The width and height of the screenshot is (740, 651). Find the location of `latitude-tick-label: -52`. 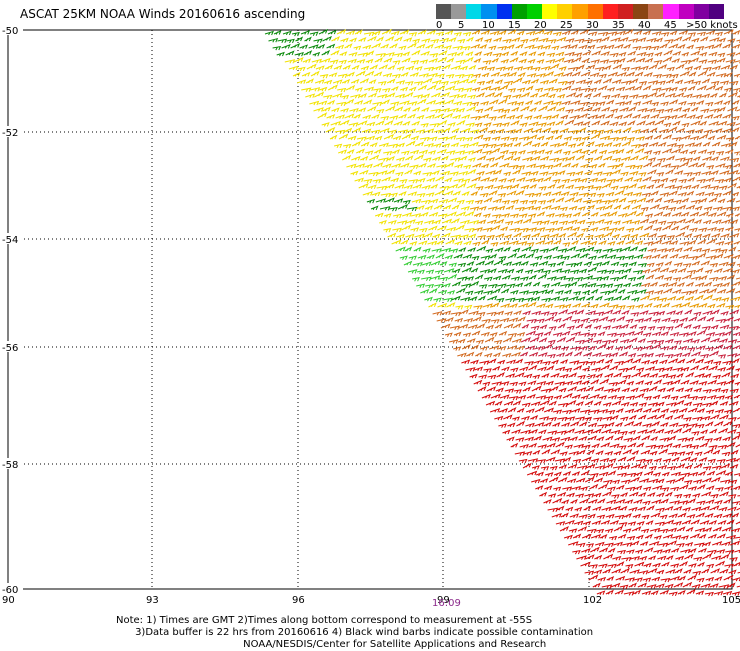

latitude-tick-label: -52 is located at coordinates (10, 133).